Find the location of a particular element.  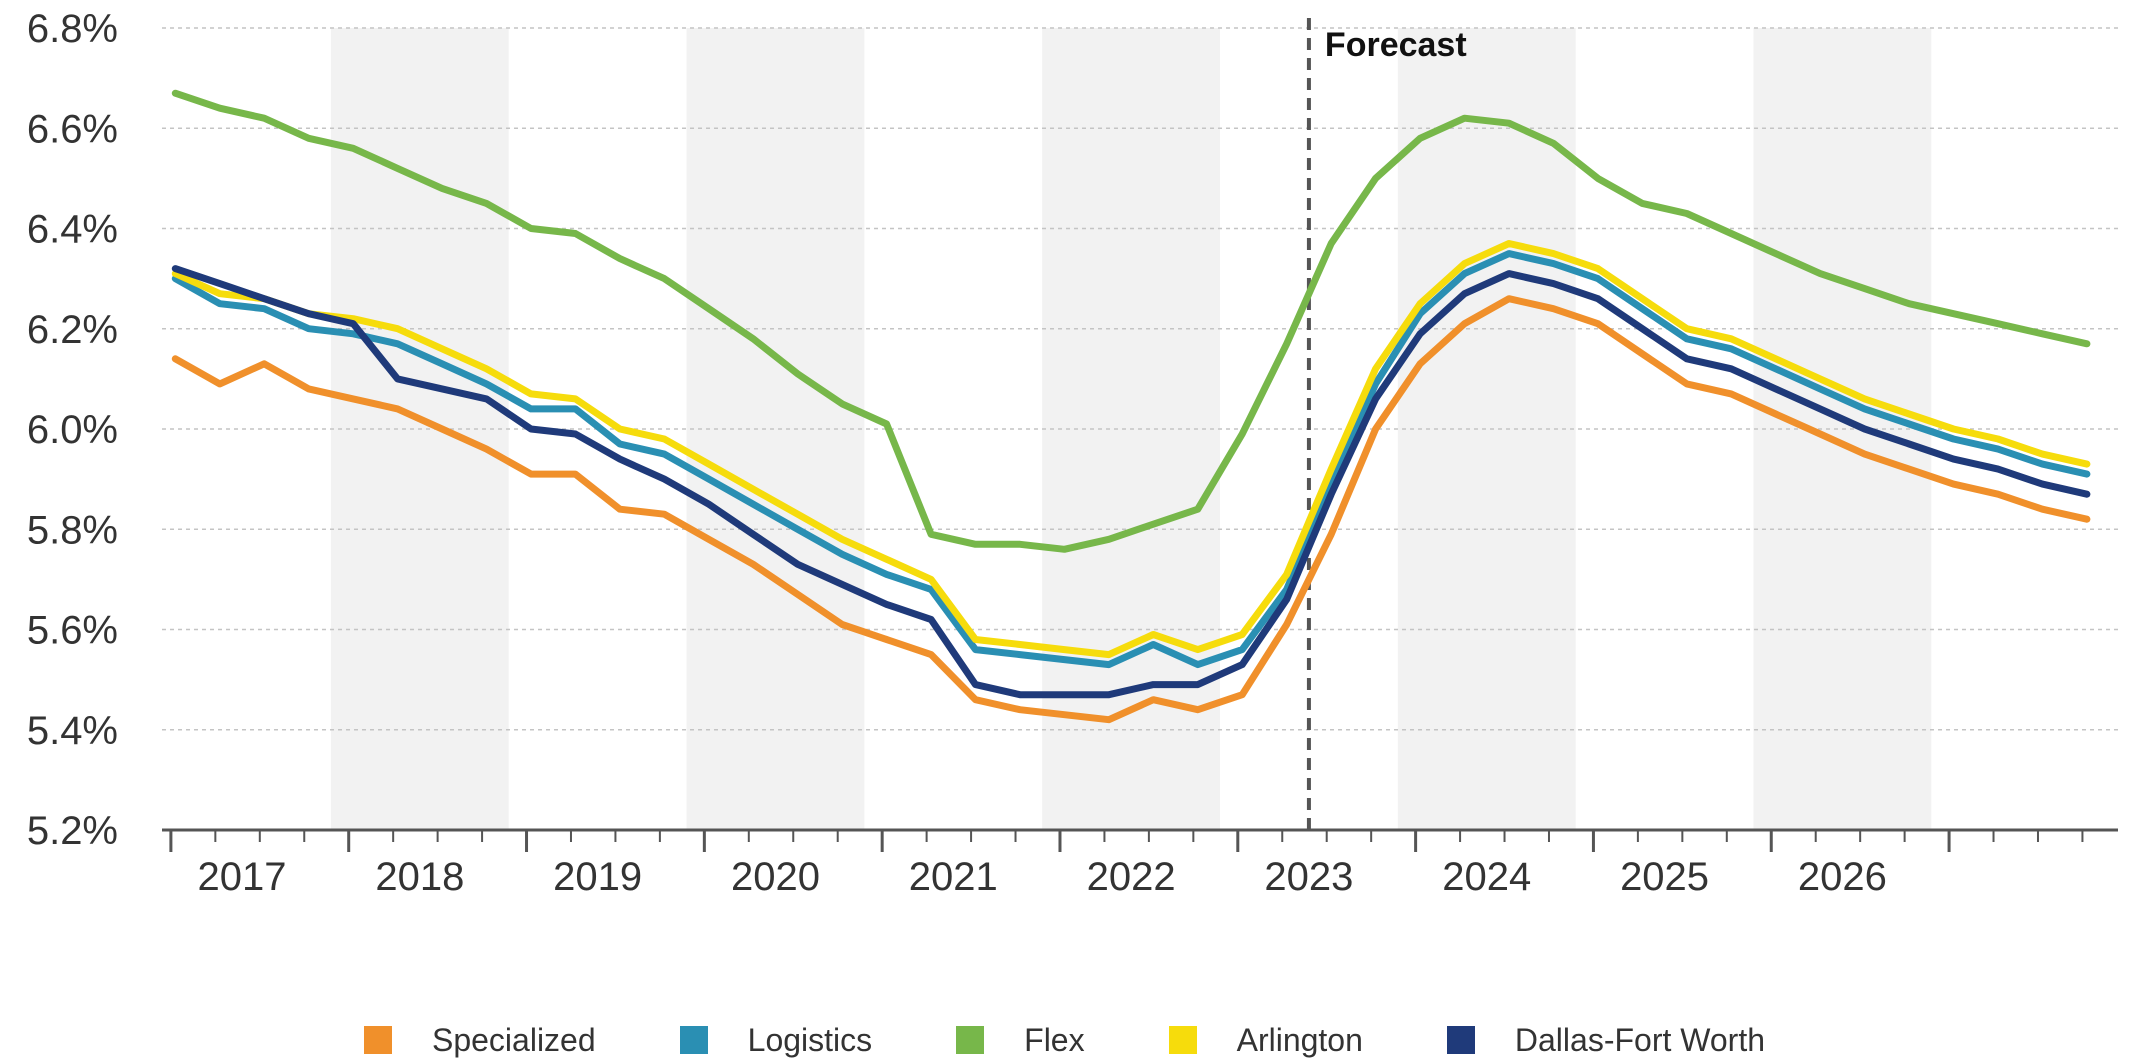

legend-label: Flex is located at coordinates (1054, 1039).